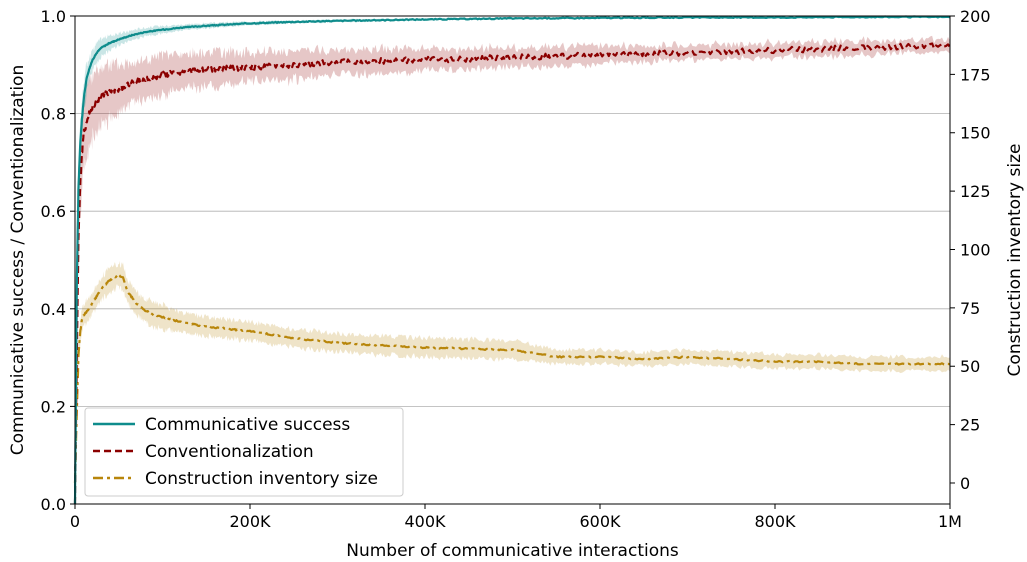 The width and height of the screenshot is (1027, 562). I want to click on x-tick-label: 800K, so click(775, 521).